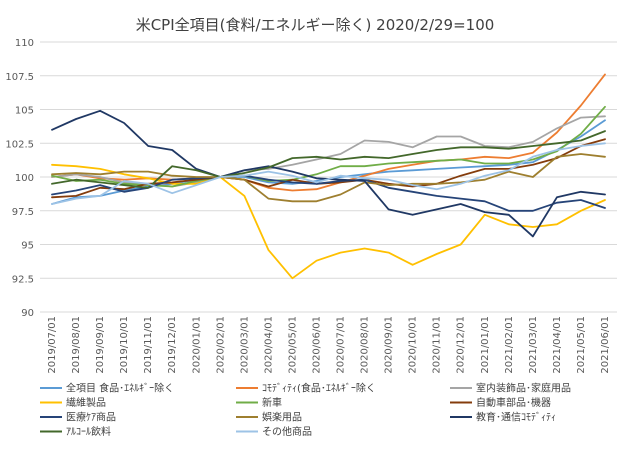  I want to click on x-tick-label: 2021/05/01, so click(581, 345).